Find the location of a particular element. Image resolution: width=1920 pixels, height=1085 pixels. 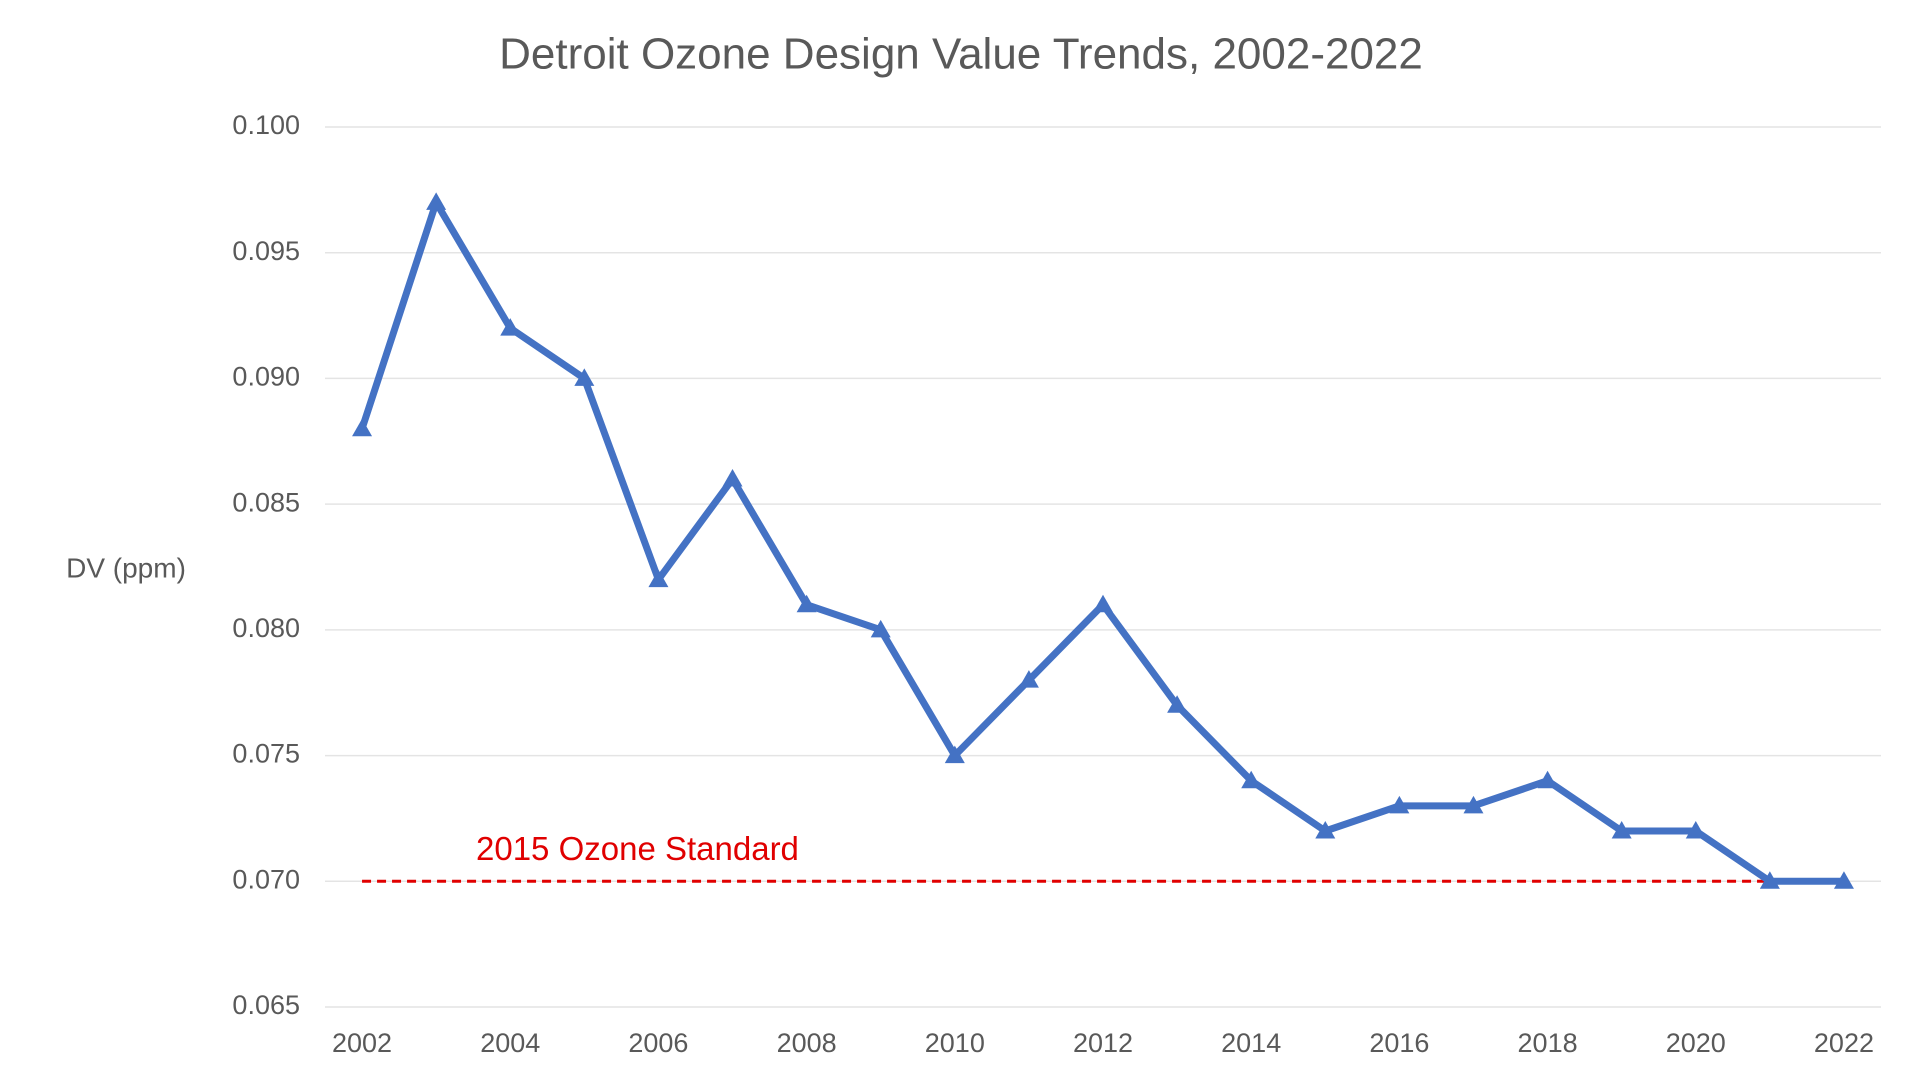

x-tick-label: 2016 is located at coordinates (1399, 1043).